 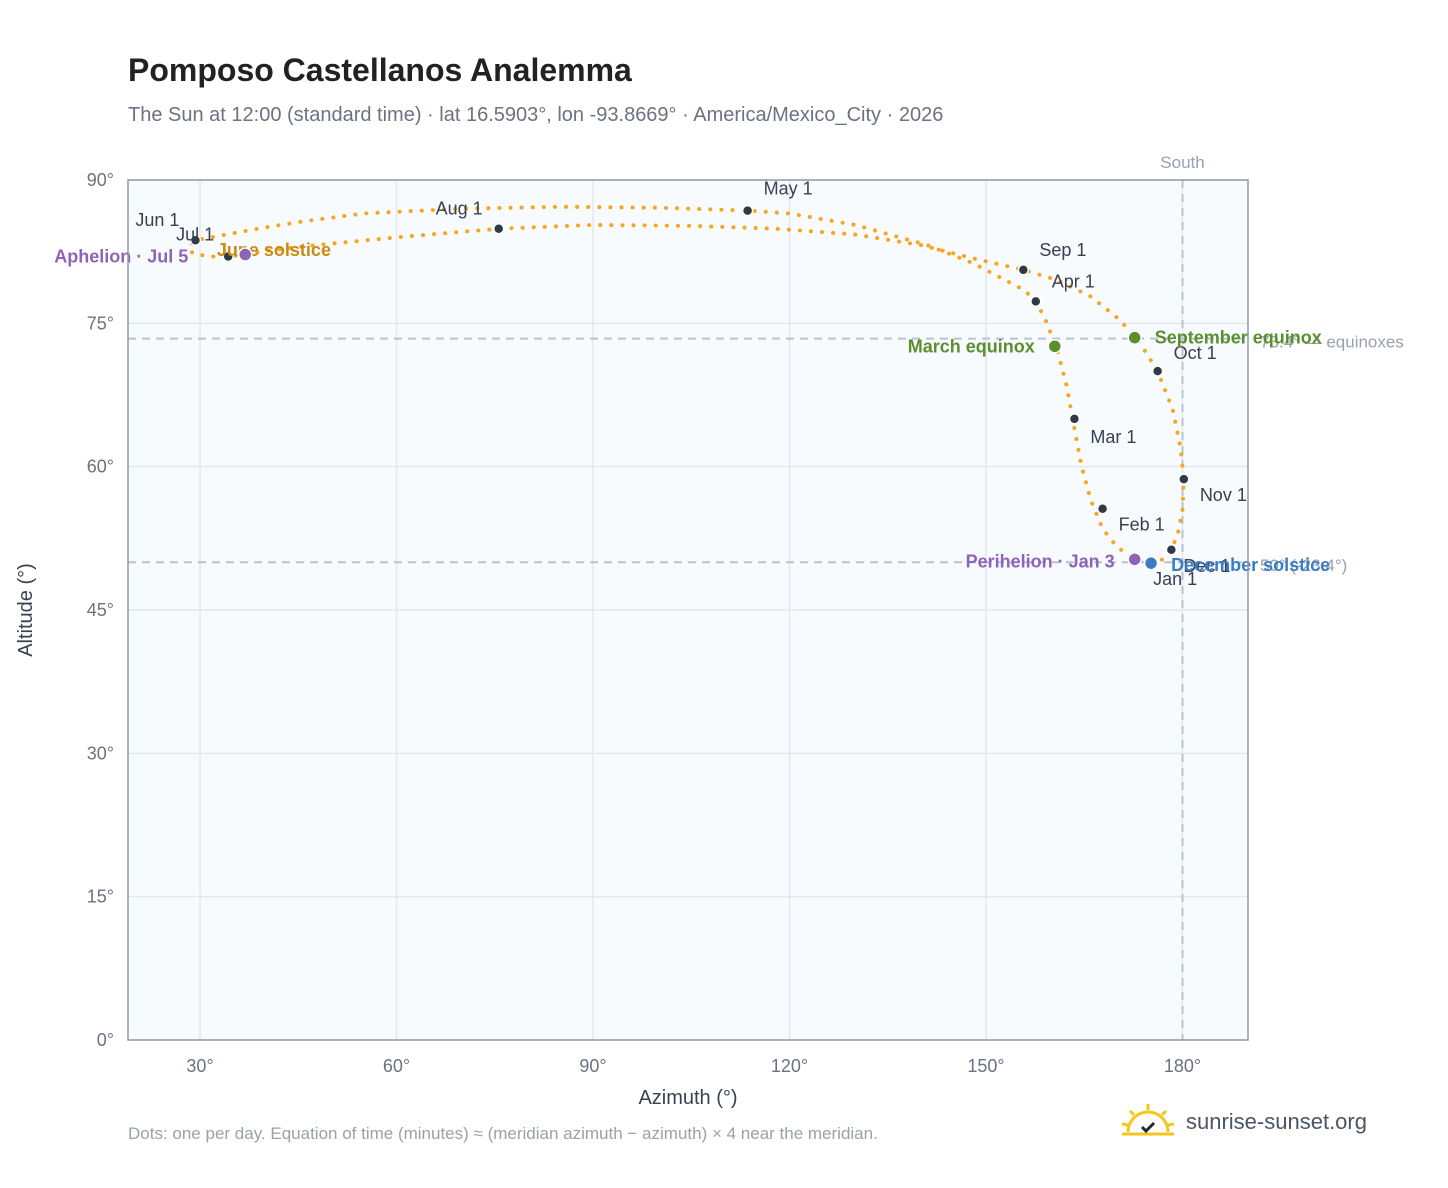 What do you see at coordinates (1142, 525) in the screenshot?
I see `month-marker-label: Feb 1` at bounding box center [1142, 525].